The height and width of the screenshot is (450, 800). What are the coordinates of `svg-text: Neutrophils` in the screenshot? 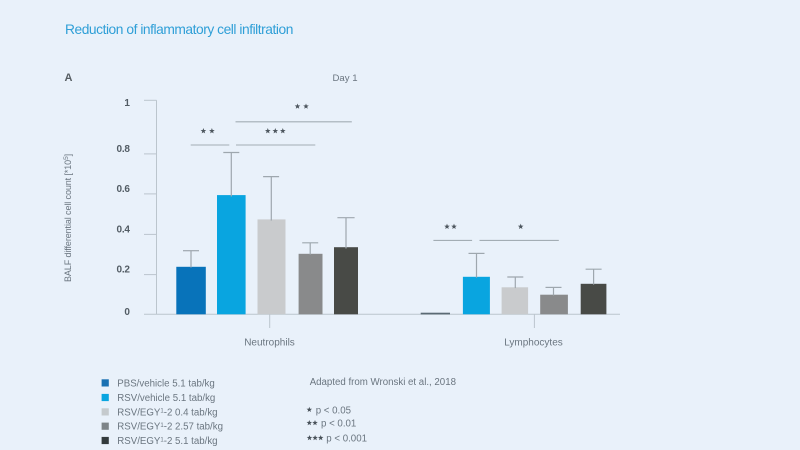 It's located at (269, 343).